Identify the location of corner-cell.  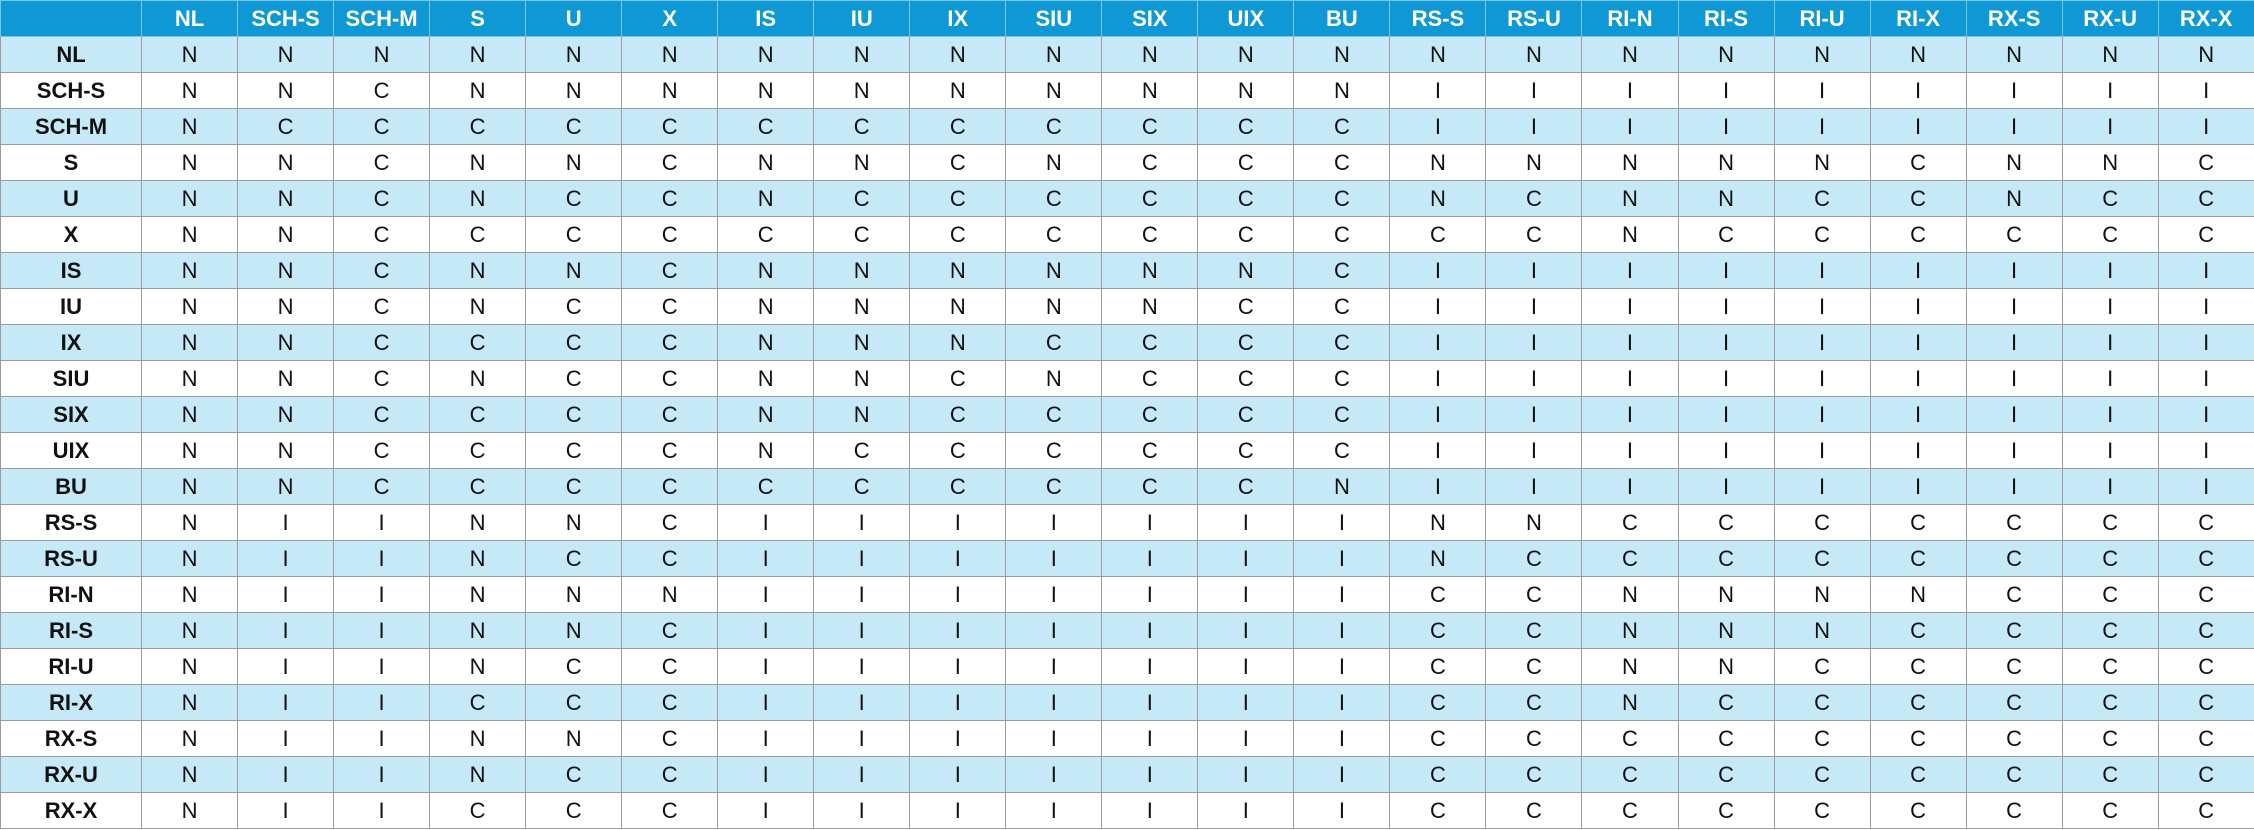
(71, 18).